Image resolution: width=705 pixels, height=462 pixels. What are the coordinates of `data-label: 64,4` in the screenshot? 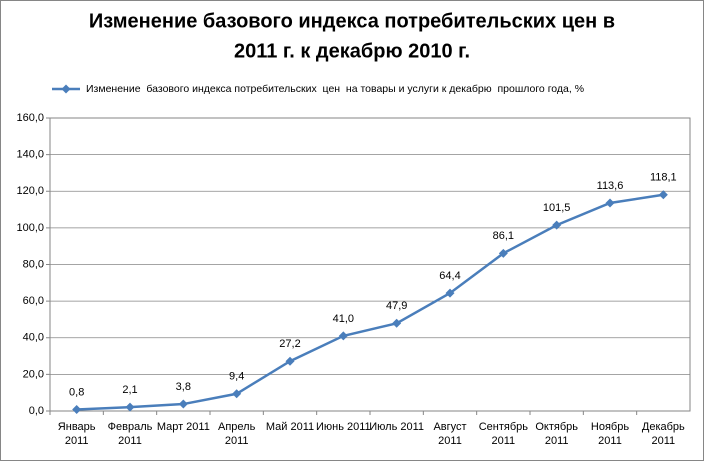 It's located at (449, 276).